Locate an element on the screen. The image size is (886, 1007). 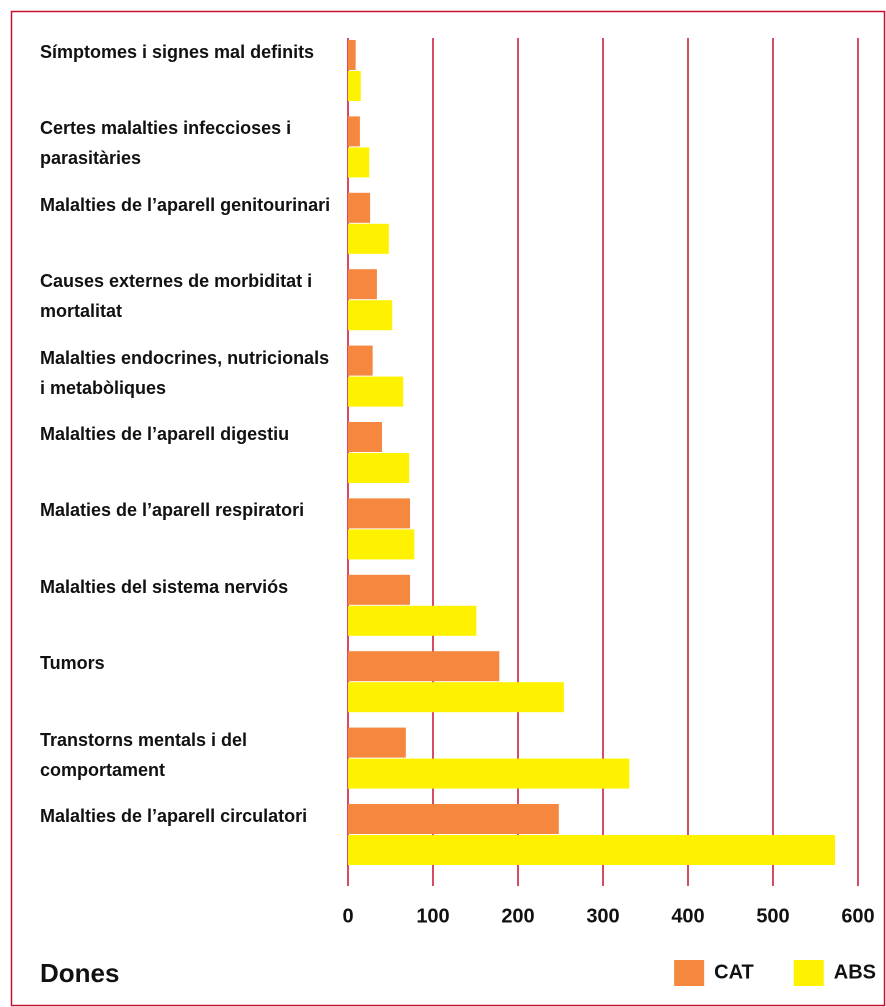
category-label: Malalties de l’aparell genitourinari is located at coordinates (185, 204).